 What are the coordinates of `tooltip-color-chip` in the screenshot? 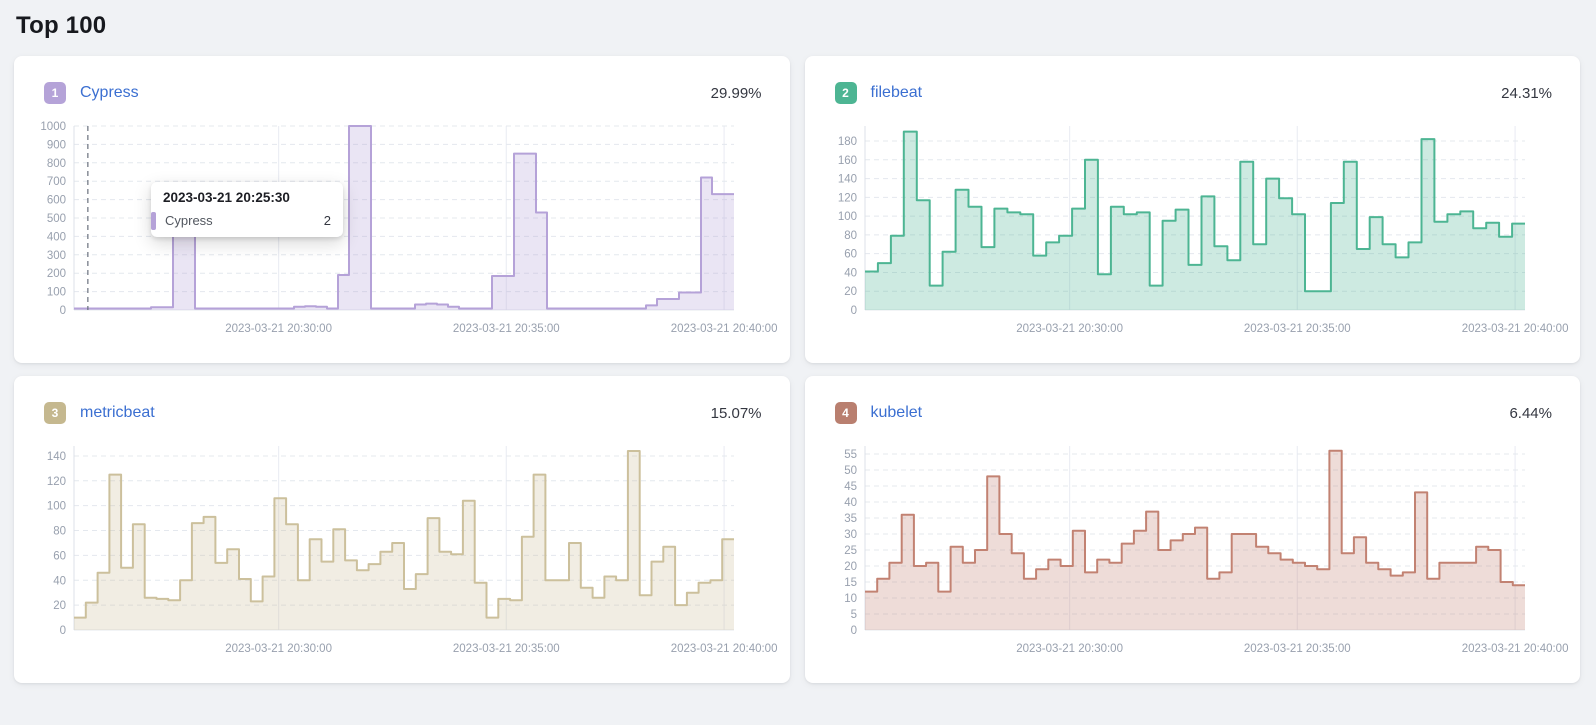 It's located at (153, 221).